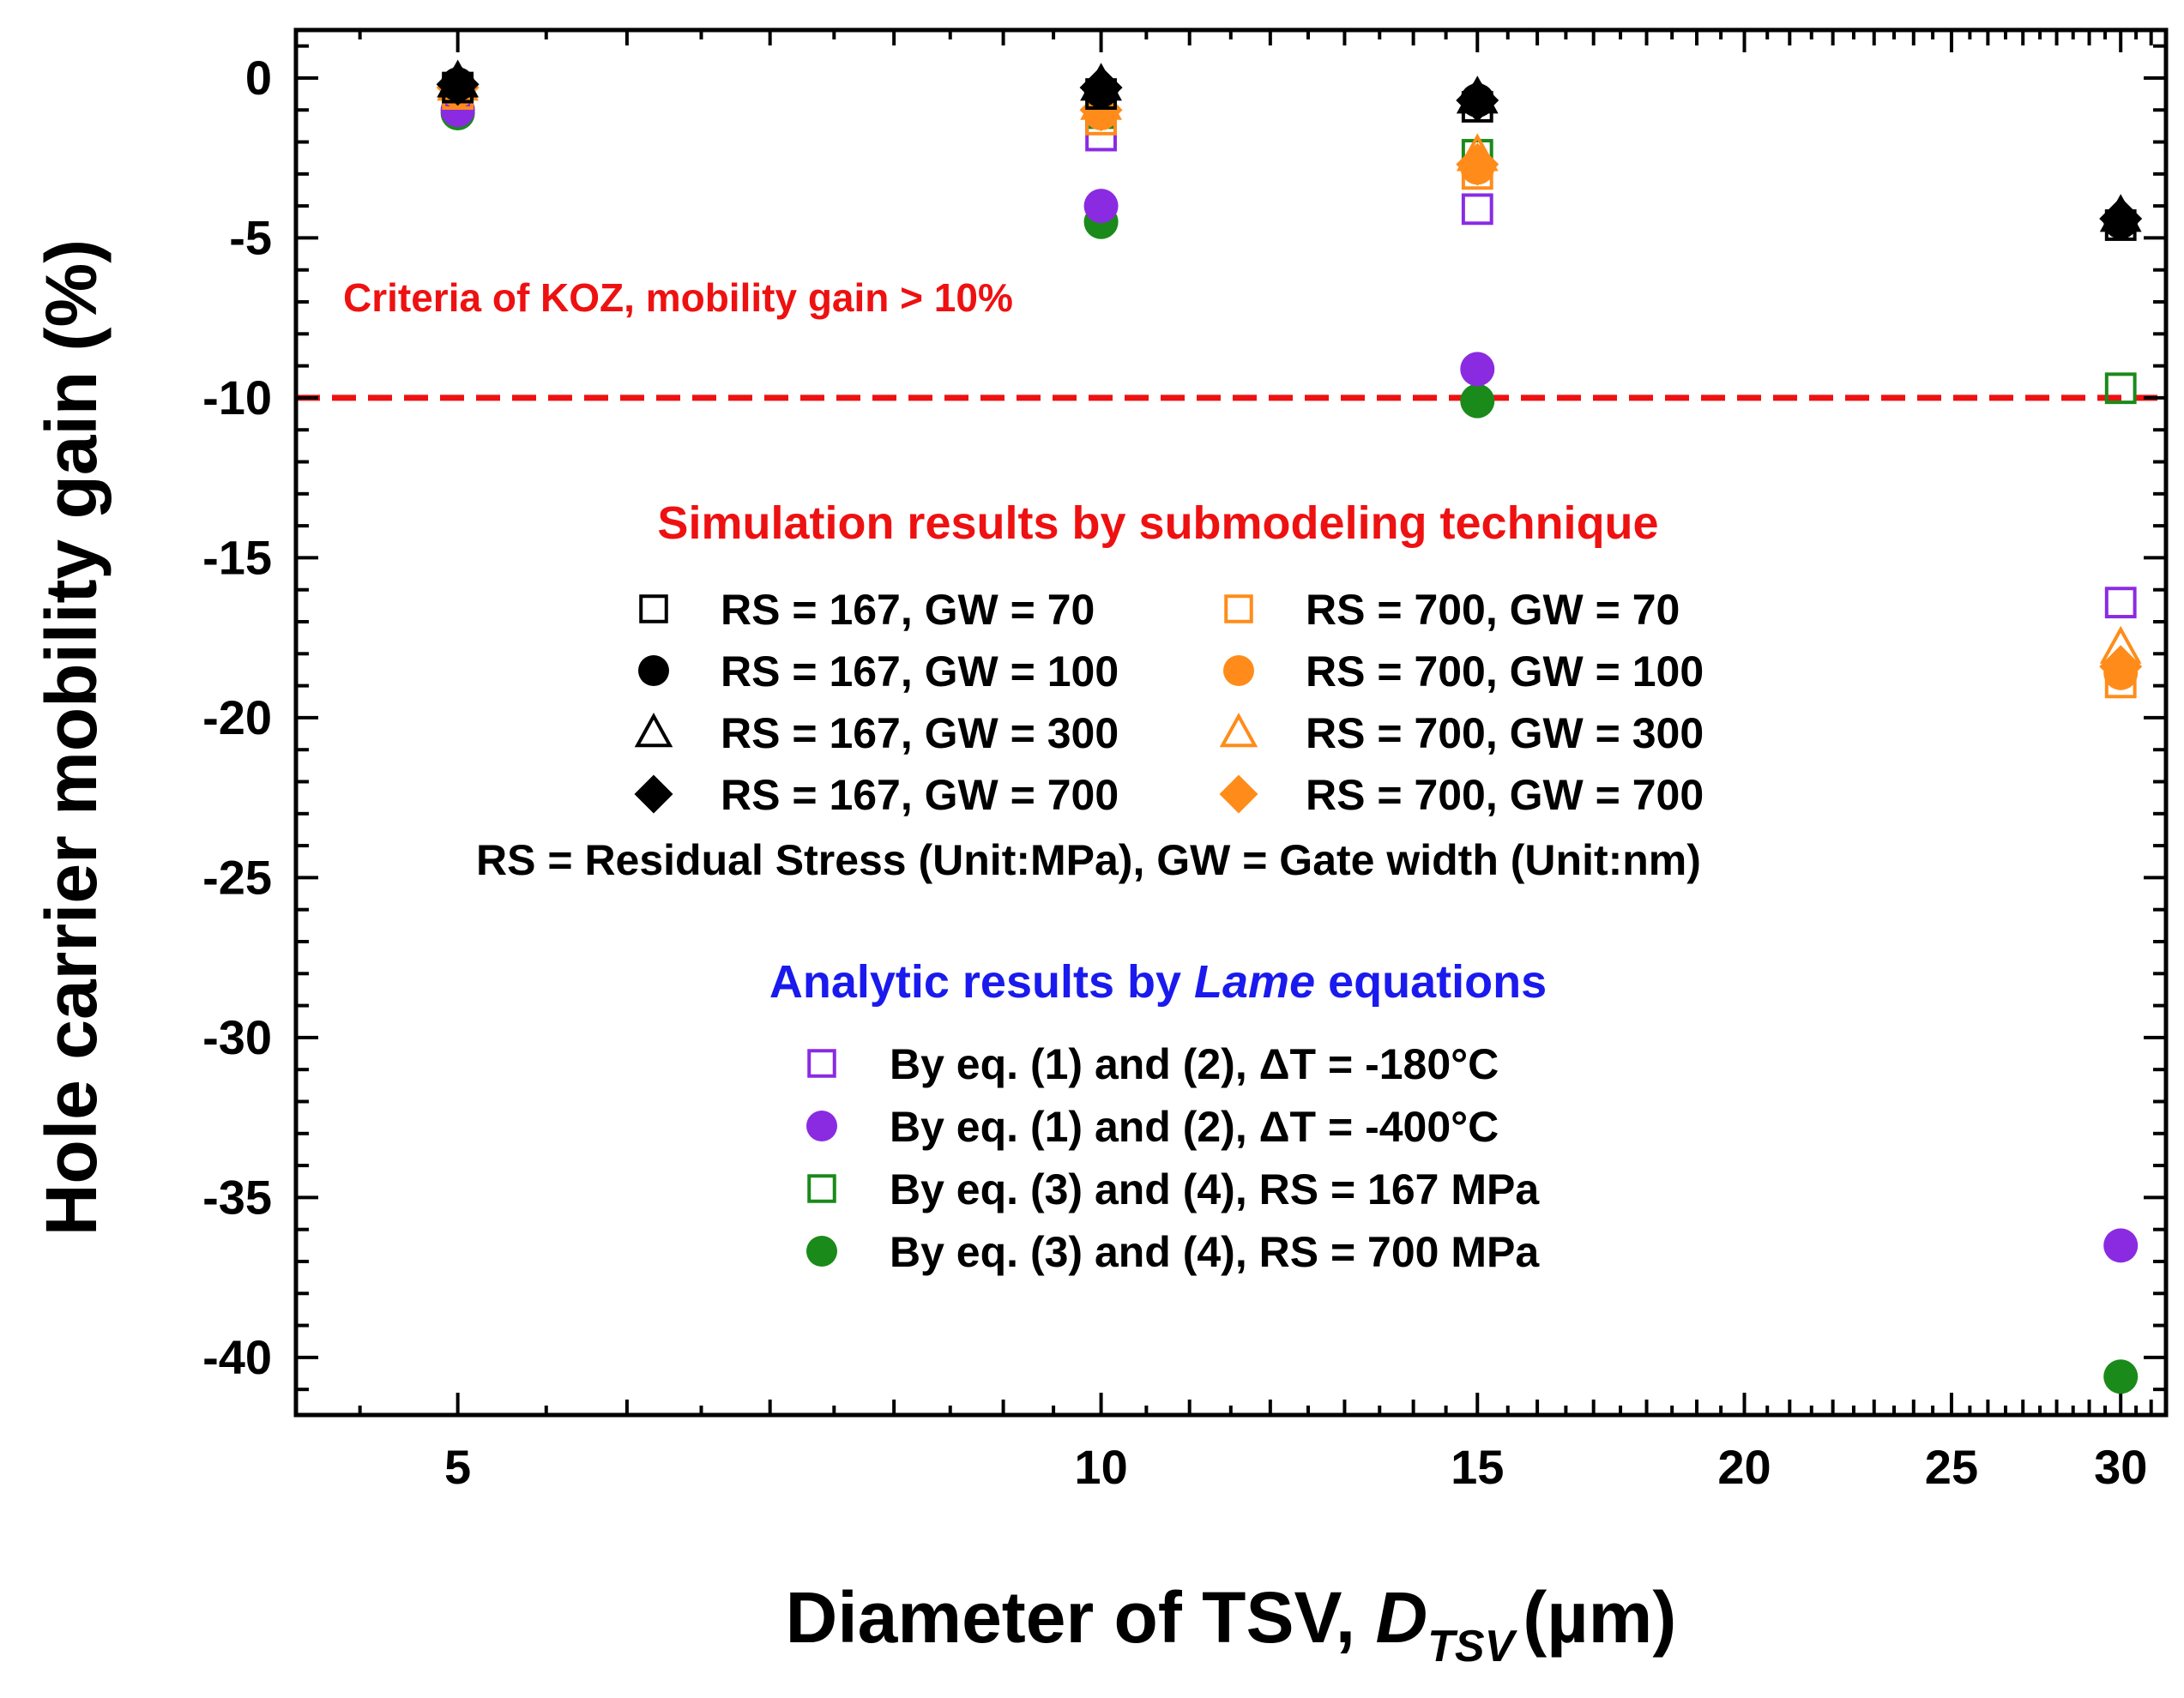  Describe the element at coordinates (237, 717) in the screenshot. I see `y-tick-label: -20` at that location.